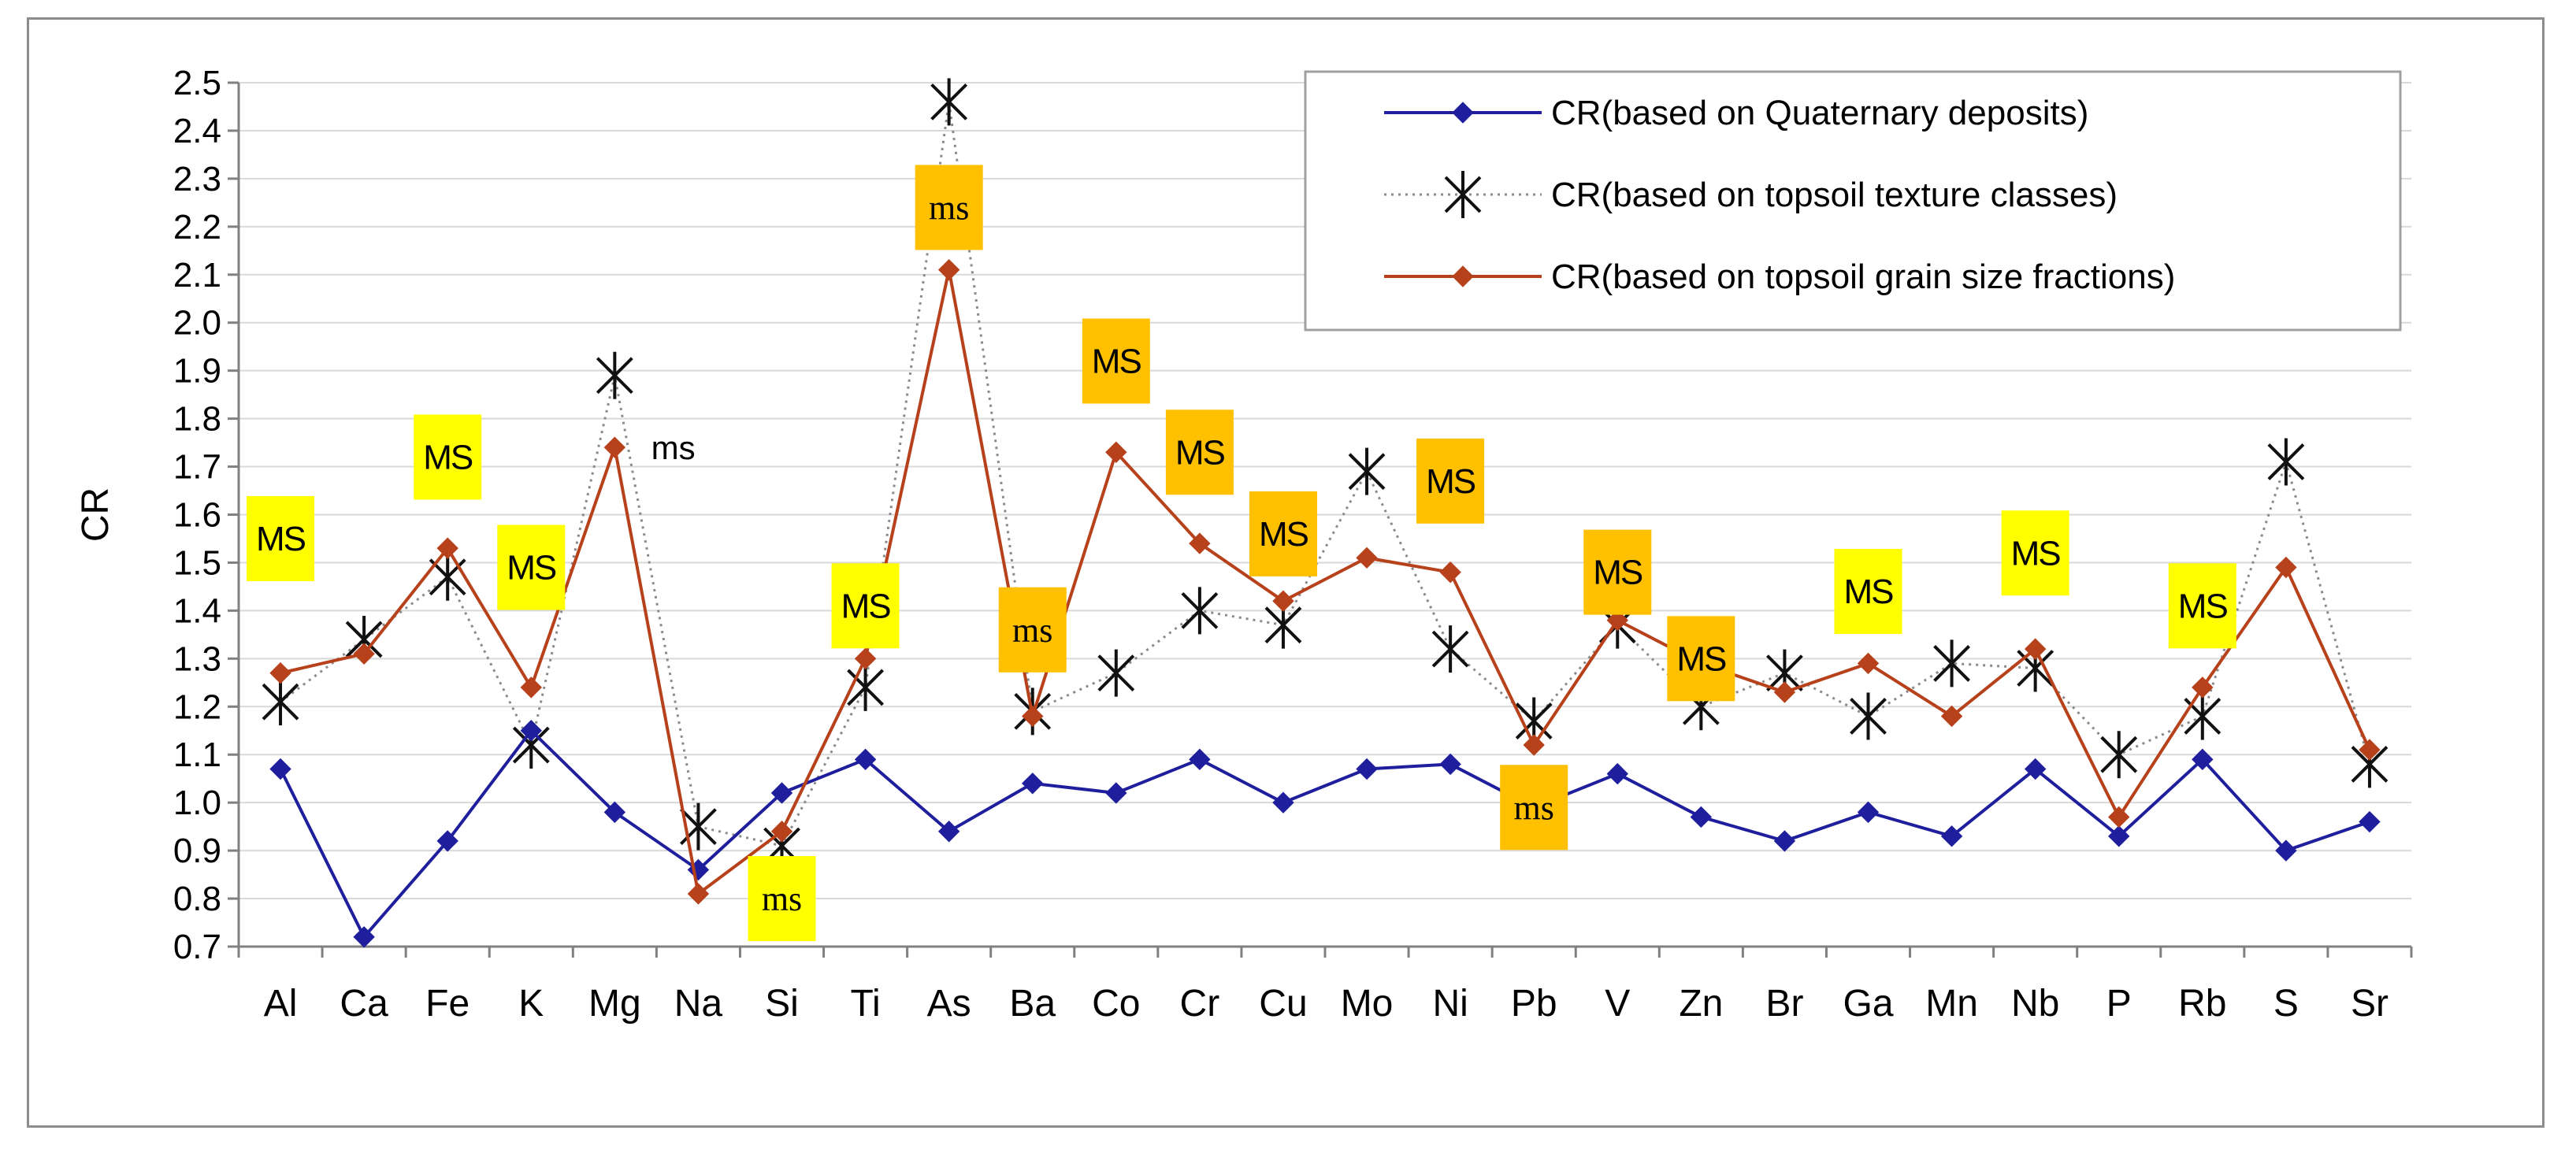 Image resolution: width=2576 pixels, height=1160 pixels. What do you see at coordinates (1283, 802) in the screenshot?
I see `data-point-0-cu` at bounding box center [1283, 802].